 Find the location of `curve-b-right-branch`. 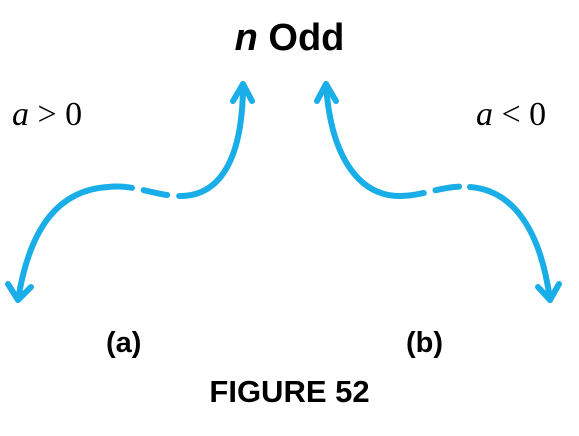

curve-b-right-branch is located at coordinates (510, 243).